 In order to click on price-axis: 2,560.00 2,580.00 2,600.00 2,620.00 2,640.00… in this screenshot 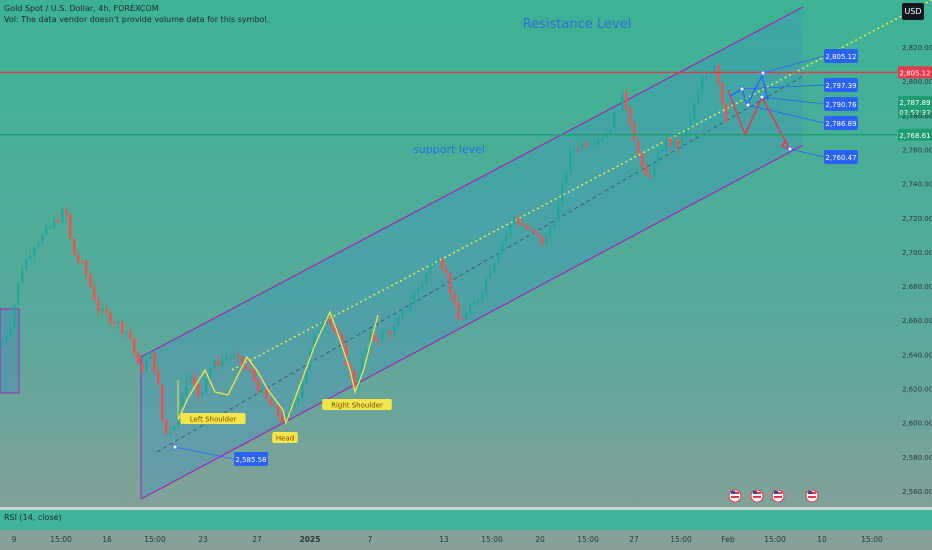, I will do `click(917, 270)`.